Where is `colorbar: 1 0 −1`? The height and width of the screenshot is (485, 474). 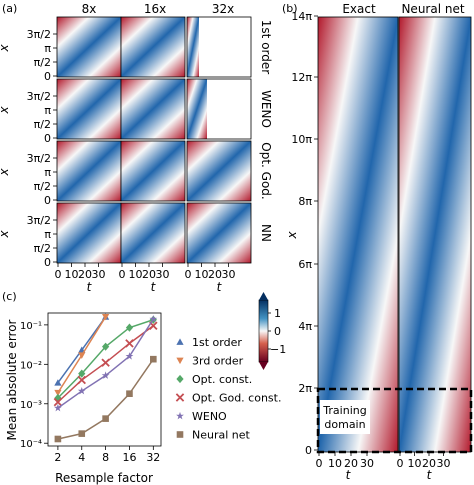 colorbar: 1 0 −1 is located at coordinates (272, 331).